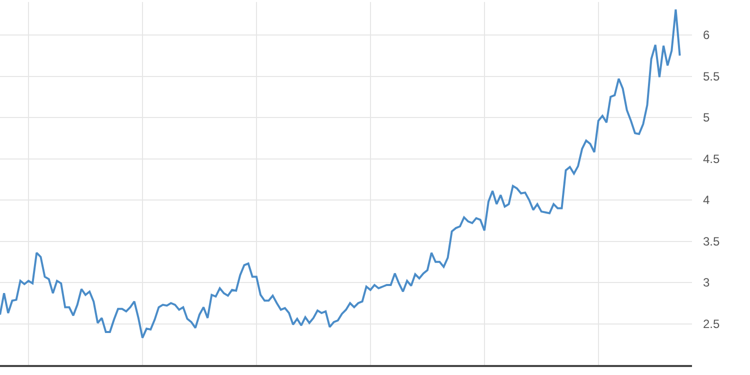 This screenshot has height=375, width=750. Describe the element at coordinates (706, 283) in the screenshot. I see `y-tick-label: 3` at that location.